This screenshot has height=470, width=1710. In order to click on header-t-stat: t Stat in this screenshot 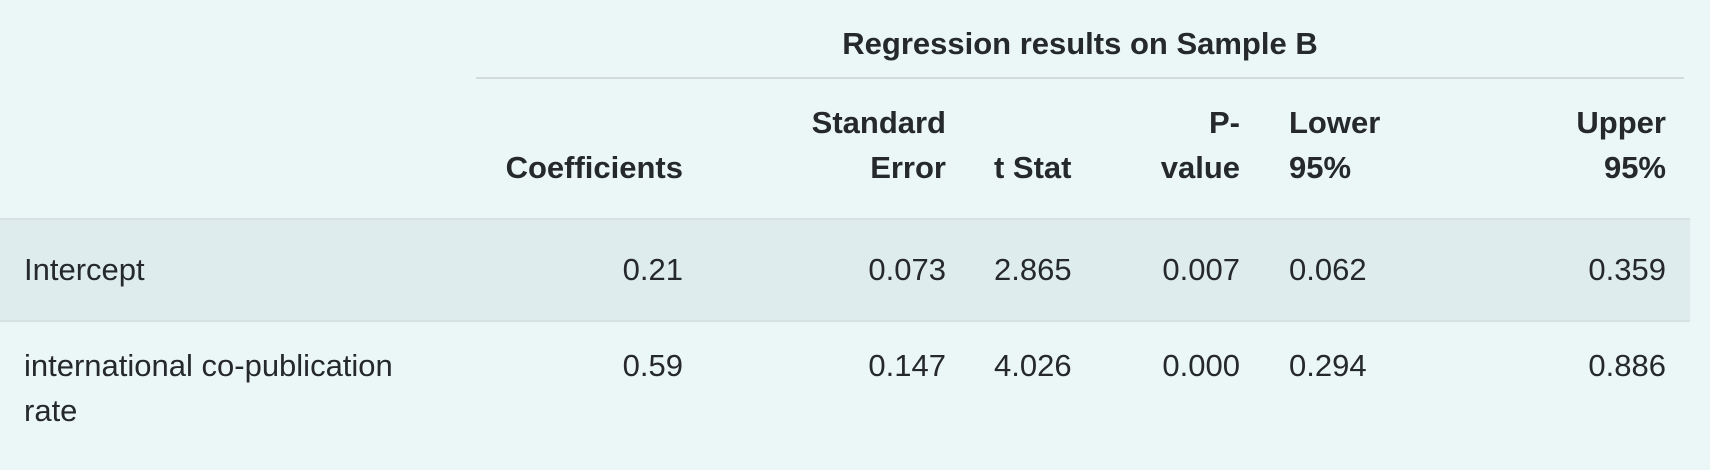, I will do `click(1054, 167)`.